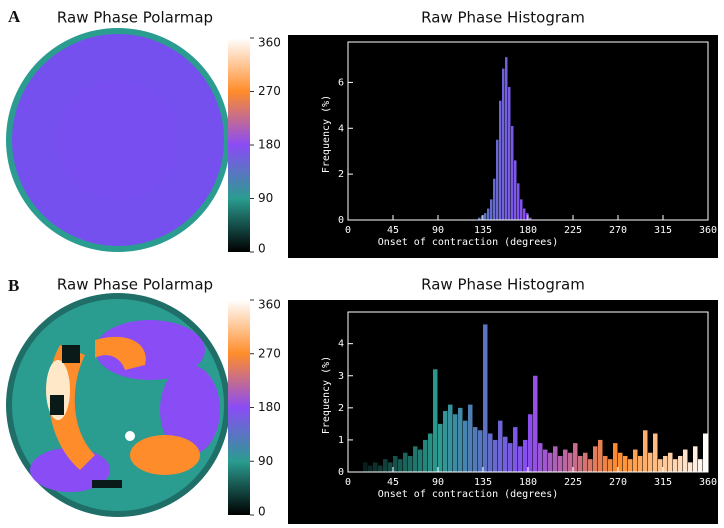 This screenshot has width=724, height=528. I want to click on y-axis-label: Frequency (%), so click(326, 395).